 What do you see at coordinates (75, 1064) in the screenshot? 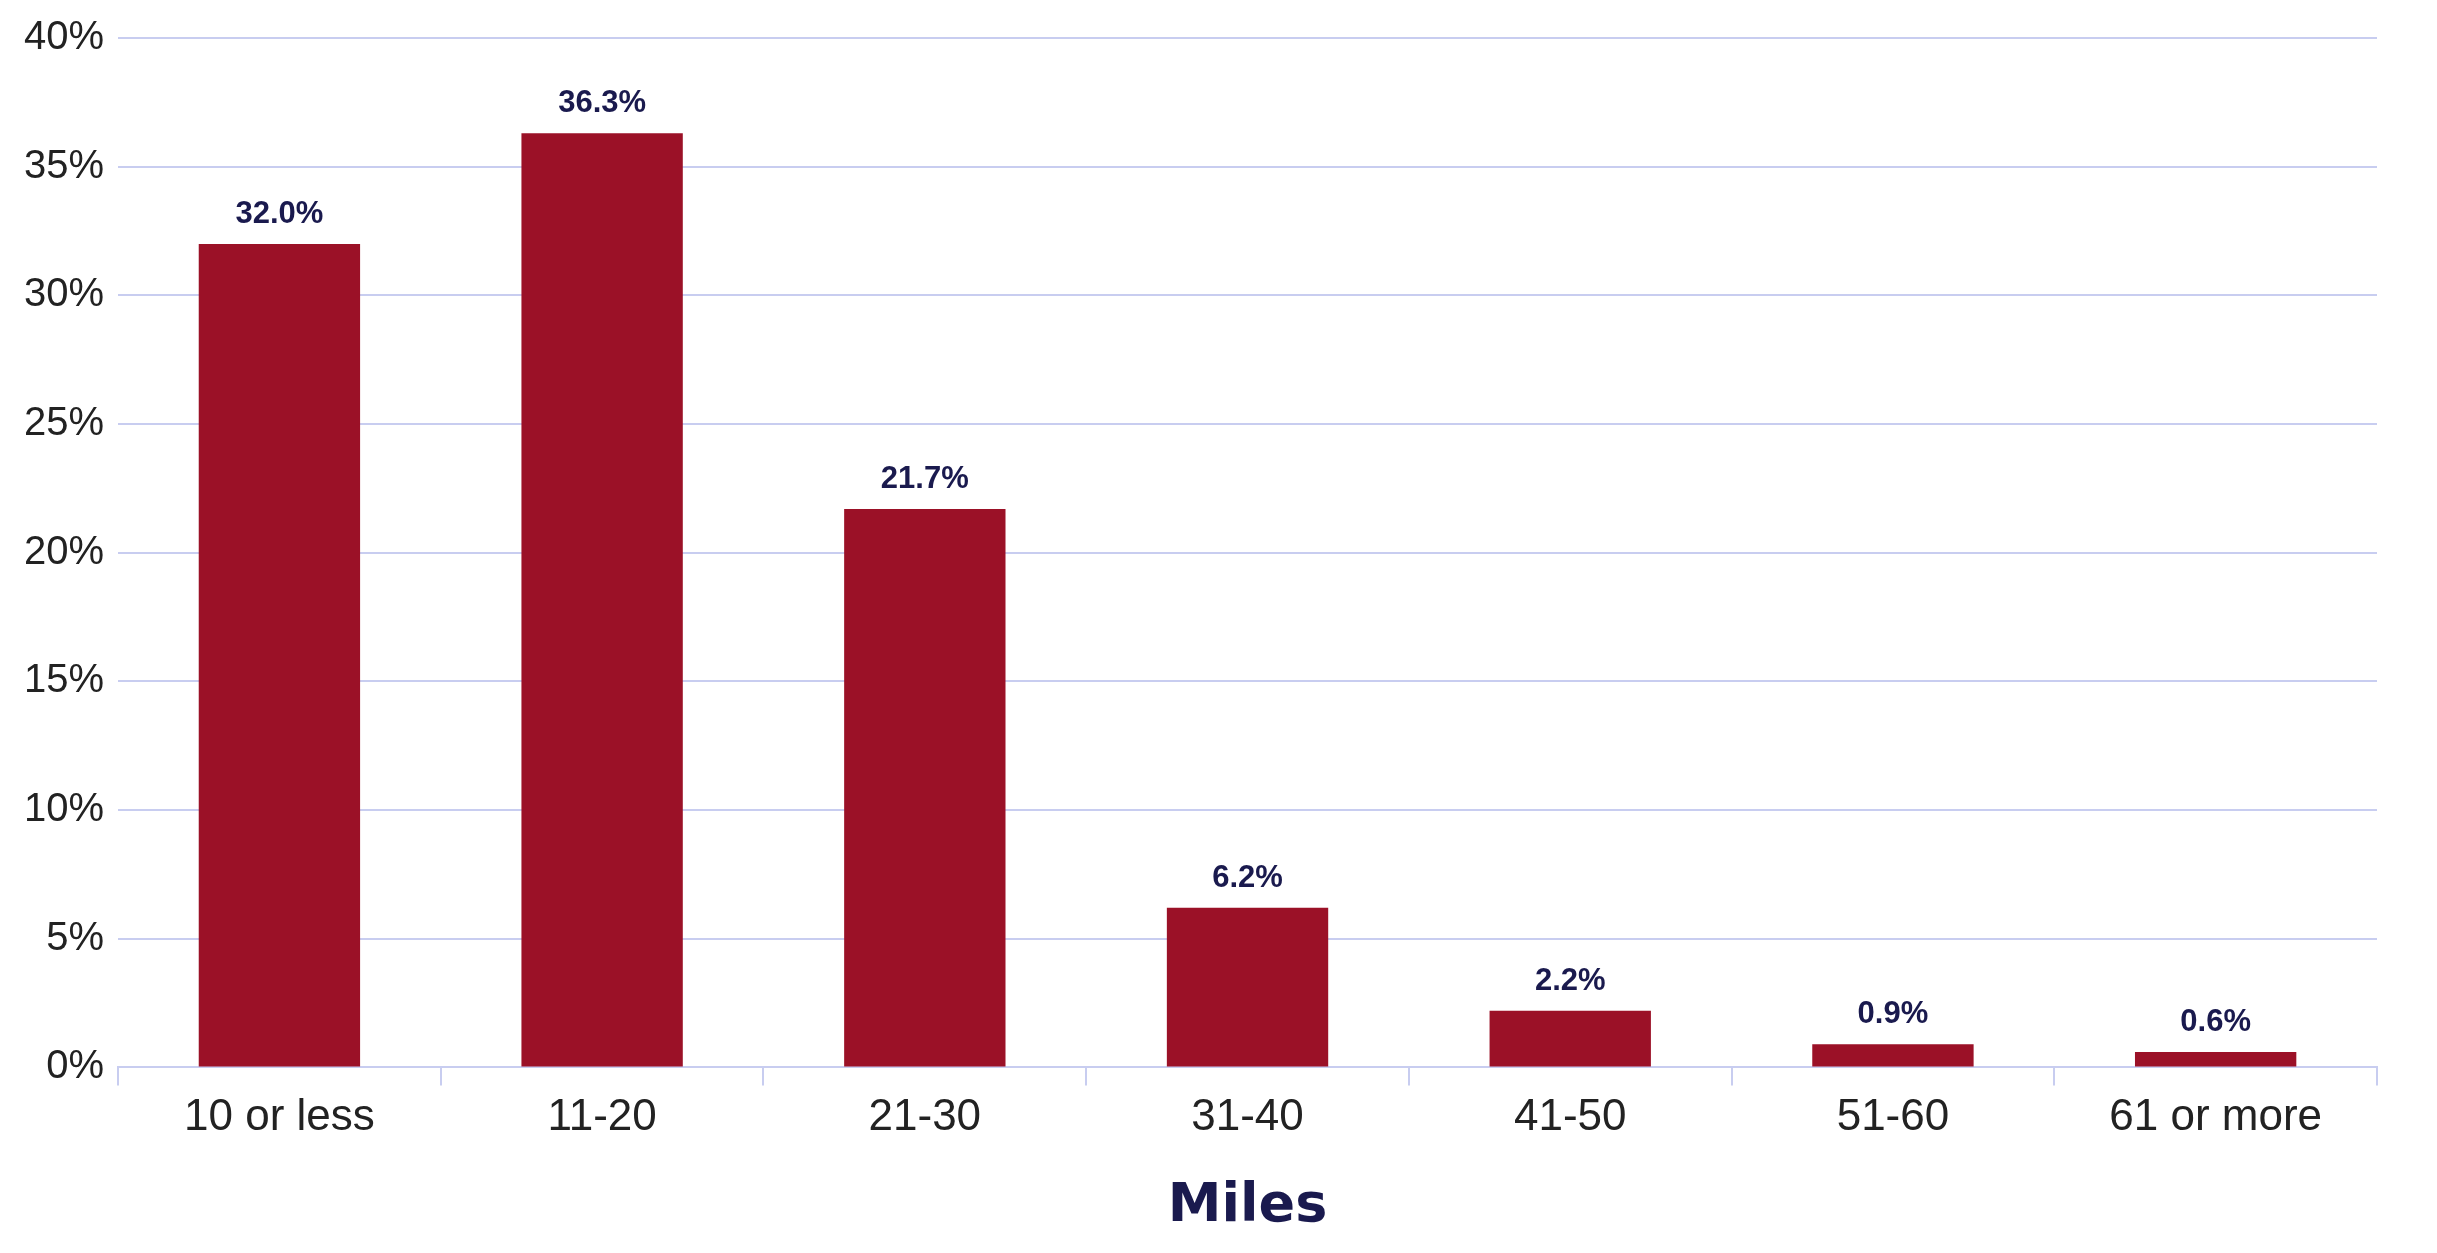
I see `y-tick-label: 0%` at bounding box center [75, 1064].